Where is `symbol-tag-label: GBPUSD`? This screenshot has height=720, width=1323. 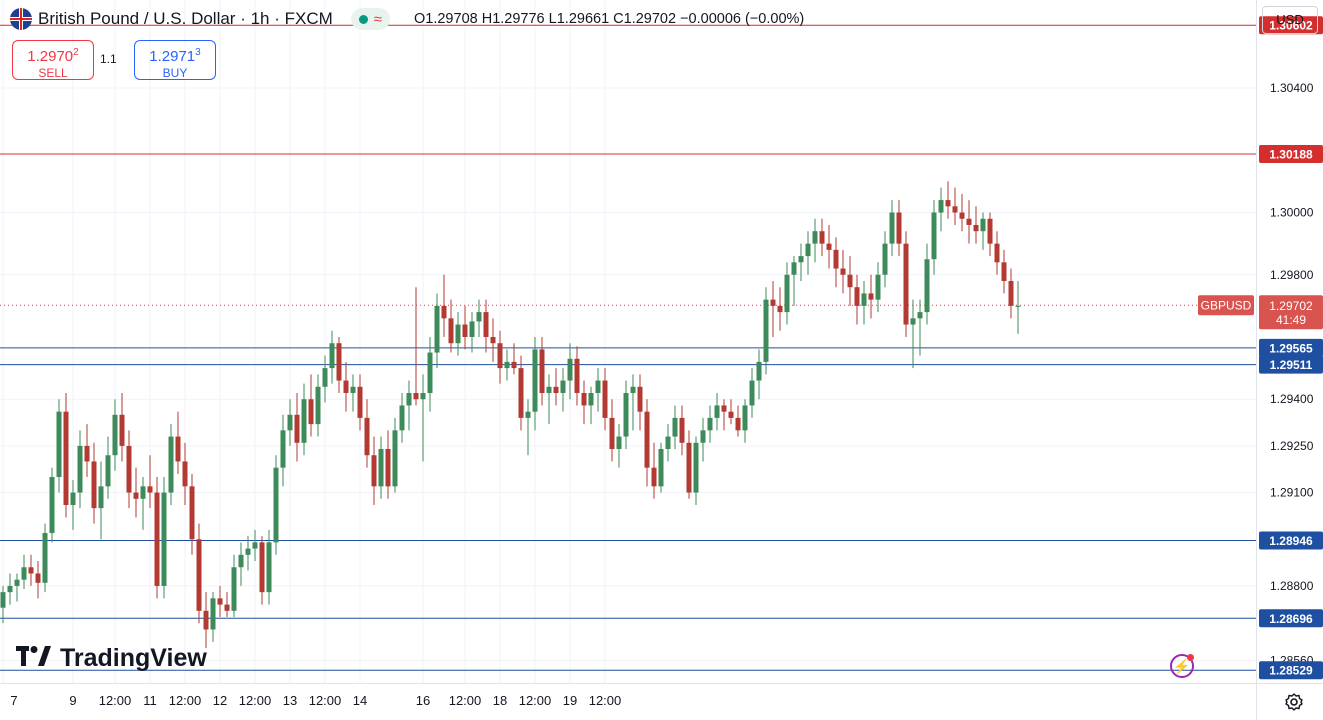
symbol-tag-label: GBPUSD is located at coordinates (1226, 306).